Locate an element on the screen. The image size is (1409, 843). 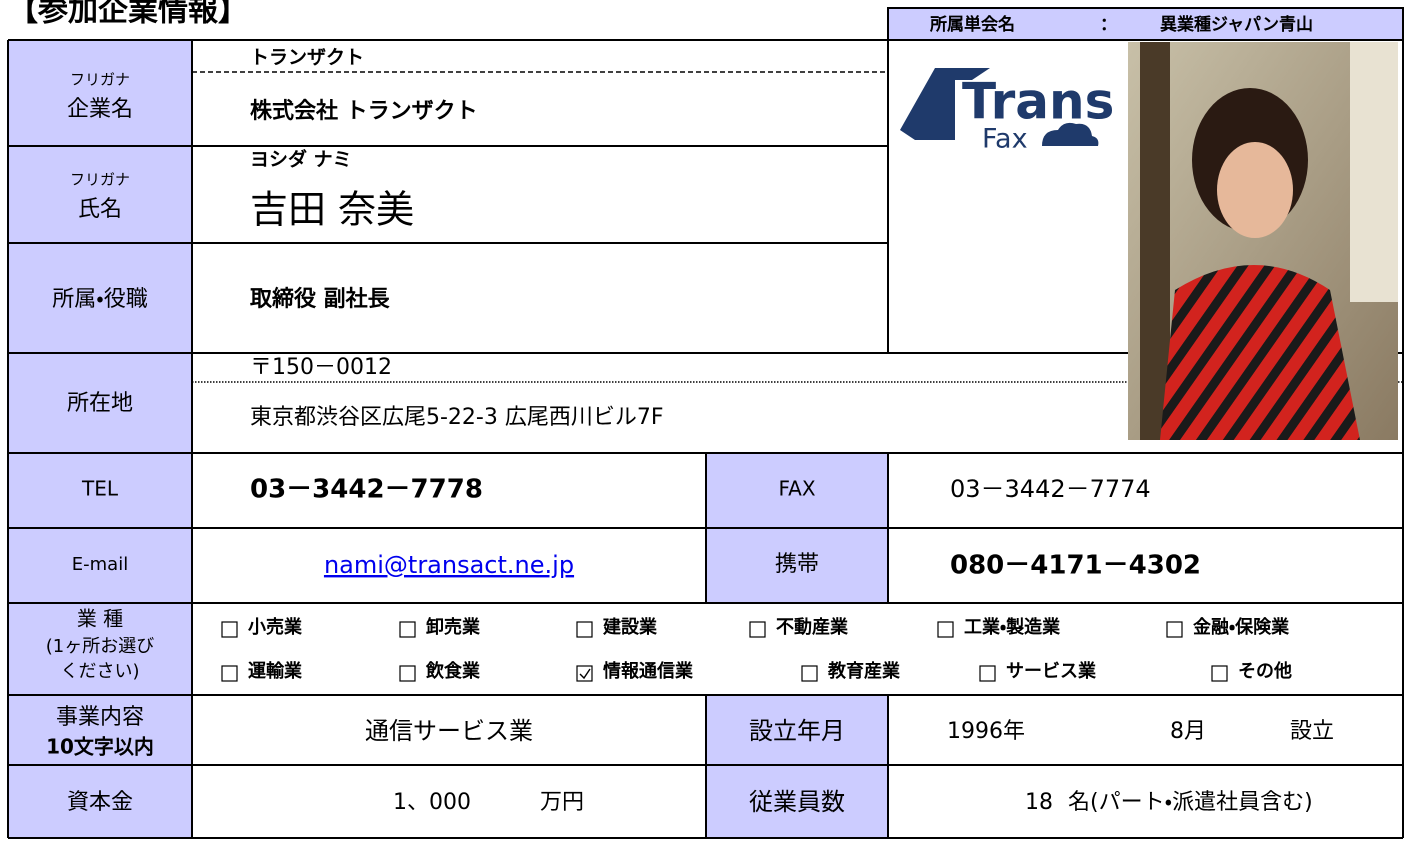
option-label: 金融・保険業 is located at coordinates (1241, 627).